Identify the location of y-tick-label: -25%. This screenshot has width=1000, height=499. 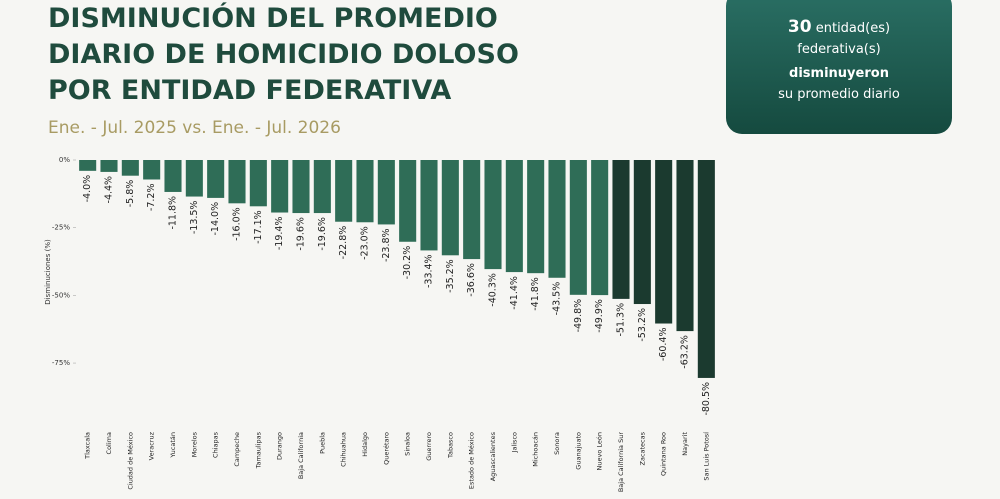
(61, 228).